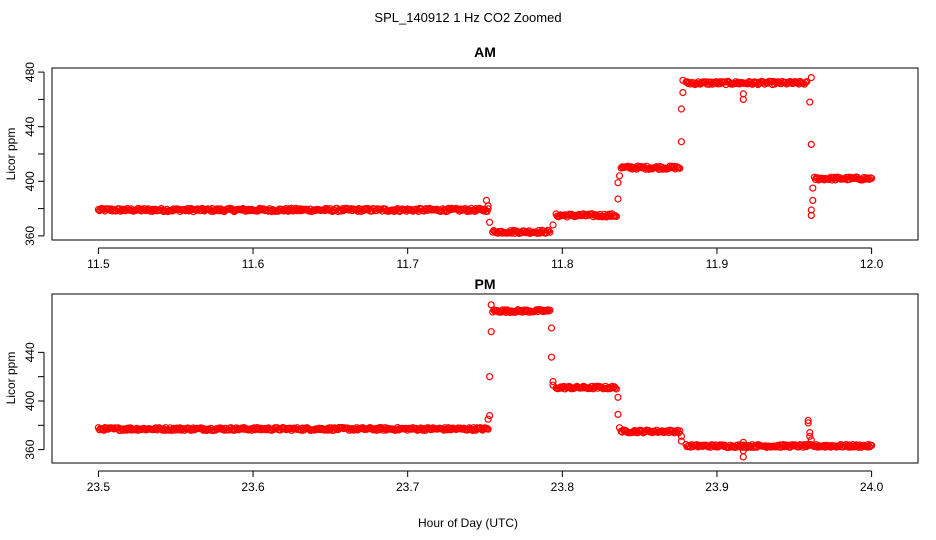  What do you see at coordinates (98, 264) in the screenshot?
I see `x-tick-label: 11.5` at bounding box center [98, 264].